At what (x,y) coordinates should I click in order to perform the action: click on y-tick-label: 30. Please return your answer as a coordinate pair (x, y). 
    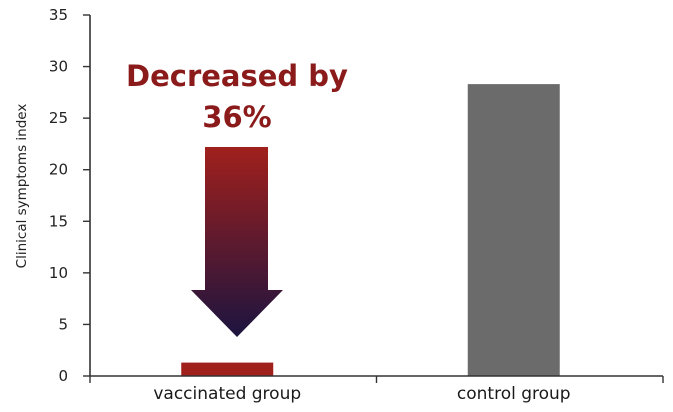
    Looking at the image, I should click on (58, 67).